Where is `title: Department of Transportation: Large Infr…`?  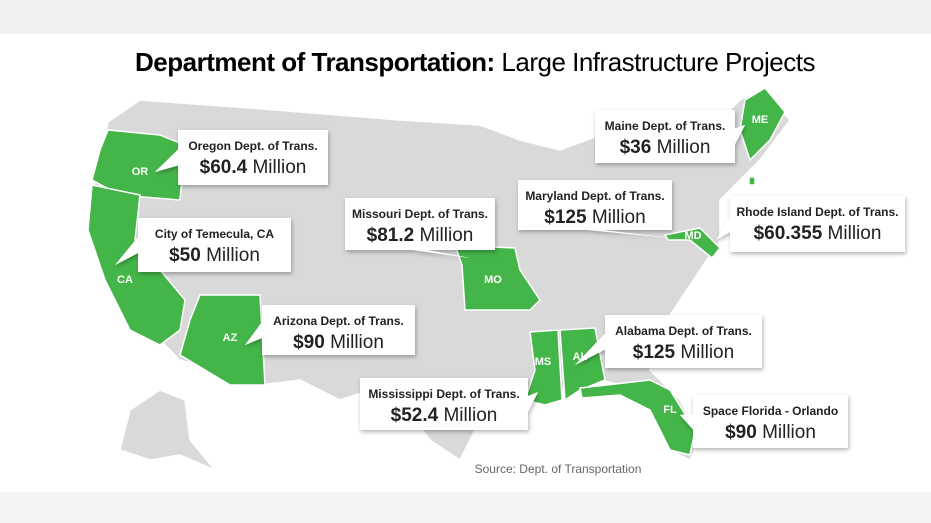 title: Department of Transportation: Large Infr… is located at coordinates (475, 62).